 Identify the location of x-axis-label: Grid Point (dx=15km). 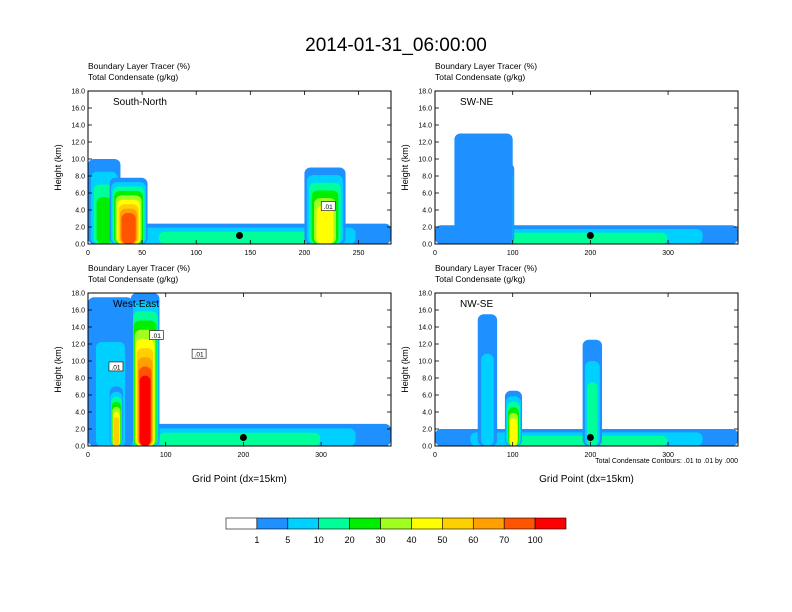
(586, 479).